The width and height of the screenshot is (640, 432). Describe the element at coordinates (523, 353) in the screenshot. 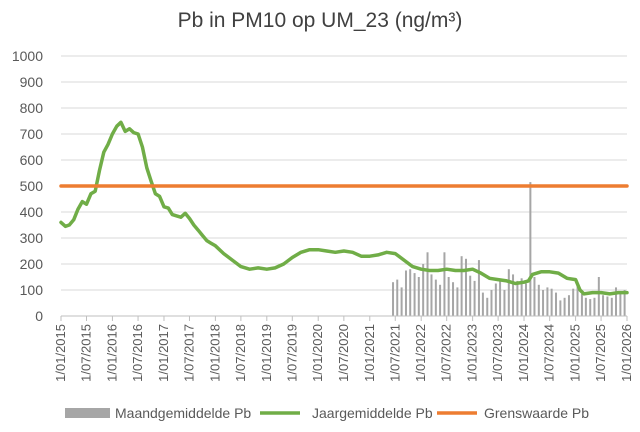

I see `x-tick-label: 1/01/2024` at that location.